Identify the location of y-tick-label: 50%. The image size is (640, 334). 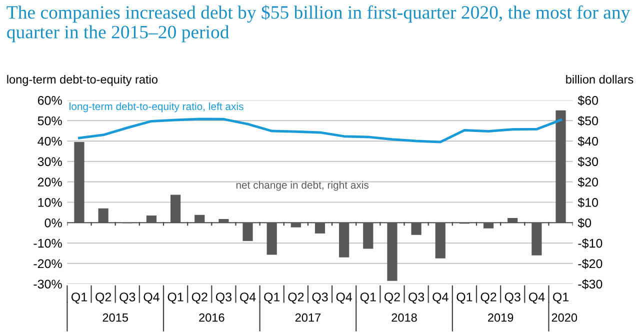
(50, 121).